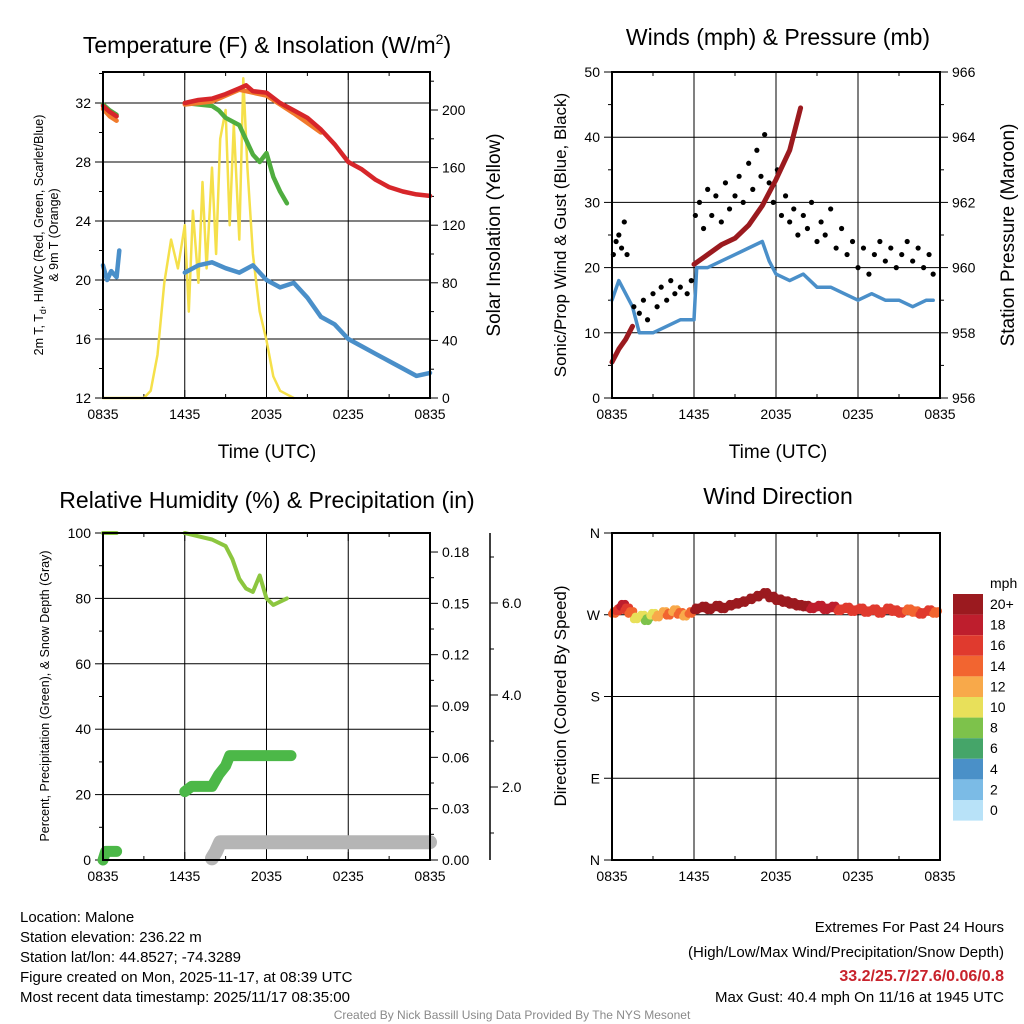  I want to click on series-solar-insolation, so click(198, 238).